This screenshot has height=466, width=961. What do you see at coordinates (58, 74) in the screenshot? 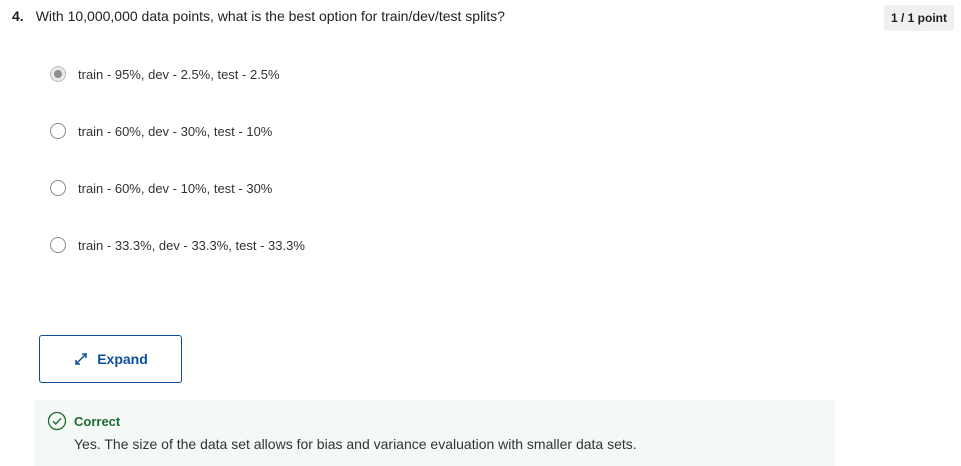
I see `radio-button-selected` at bounding box center [58, 74].